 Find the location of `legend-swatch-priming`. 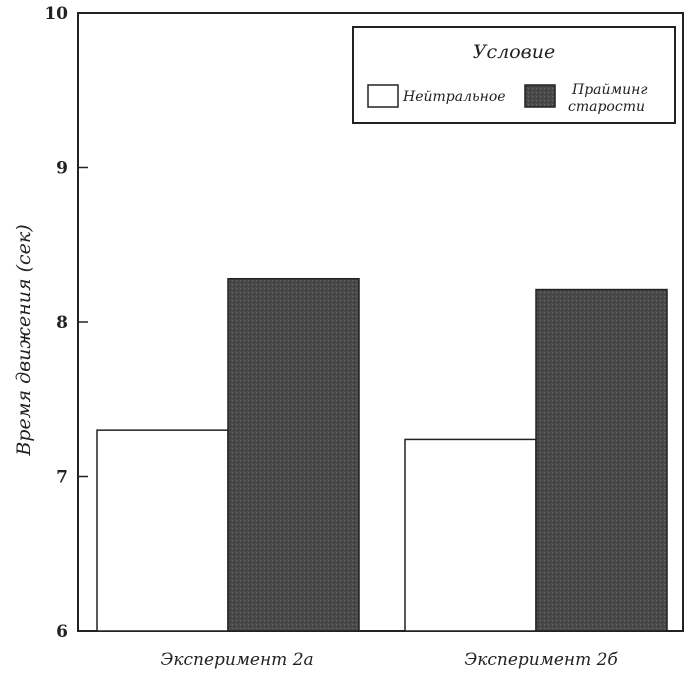

legend-swatch-priming is located at coordinates (540, 96).